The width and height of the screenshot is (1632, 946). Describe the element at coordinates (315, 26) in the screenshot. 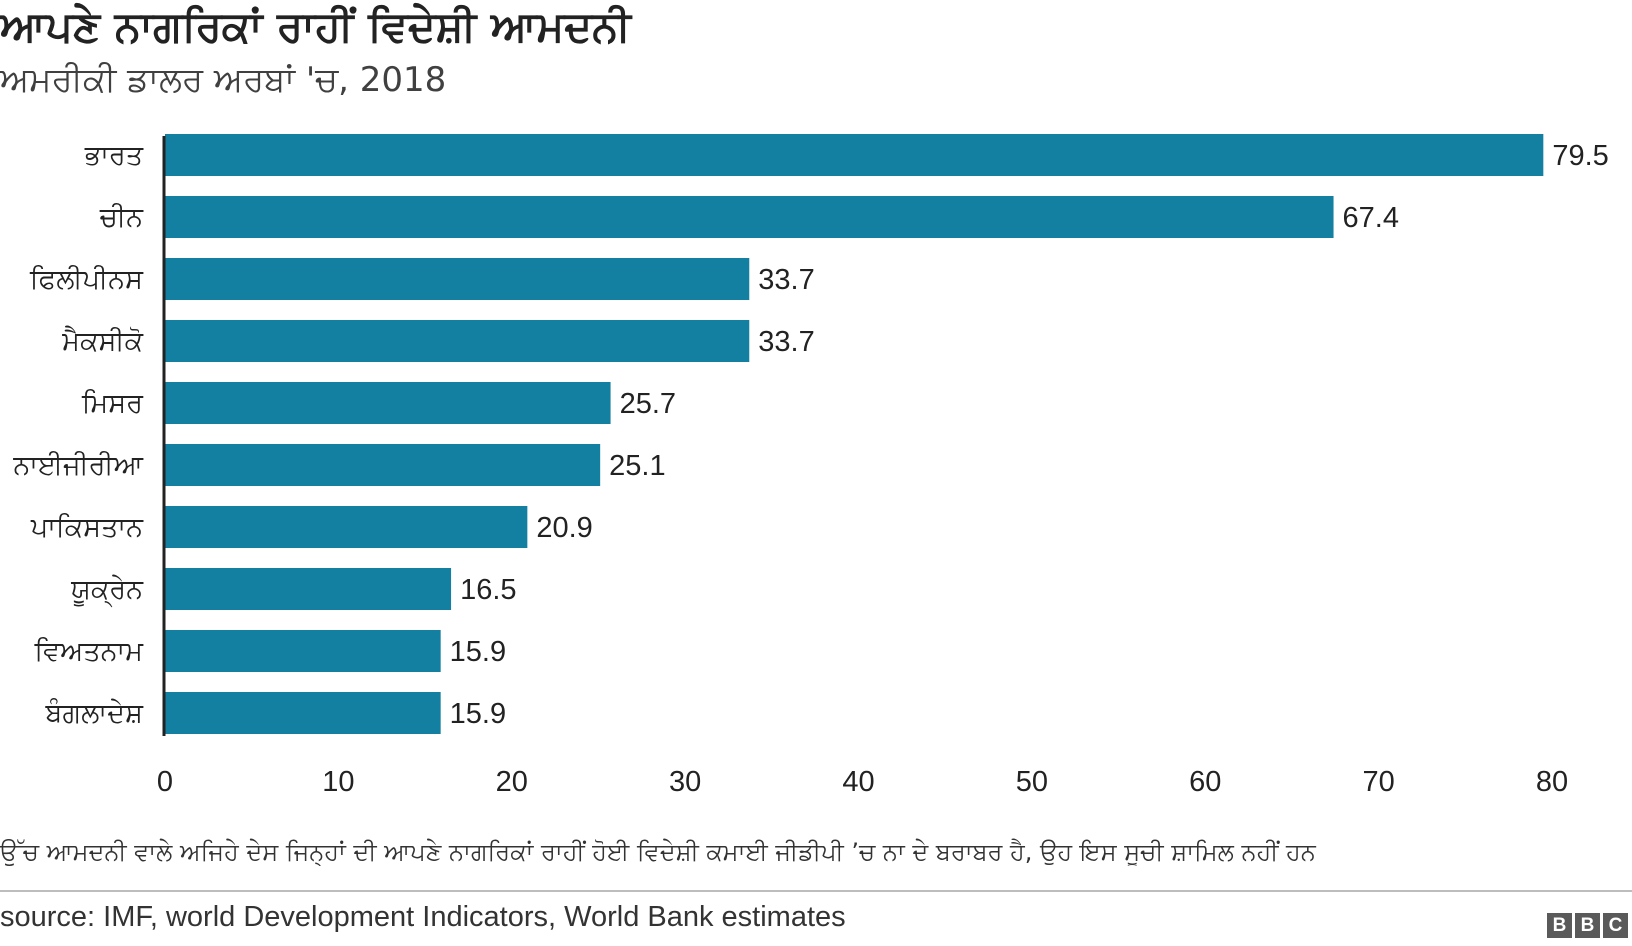

I see `chart-title: ਆਪਣੇ ਨਾਗਰਿਕਾਂ ਰਾਹੀਂ ਵਿਦੇਸ਼ੀ ਆਮਦਨੀ` at that location.